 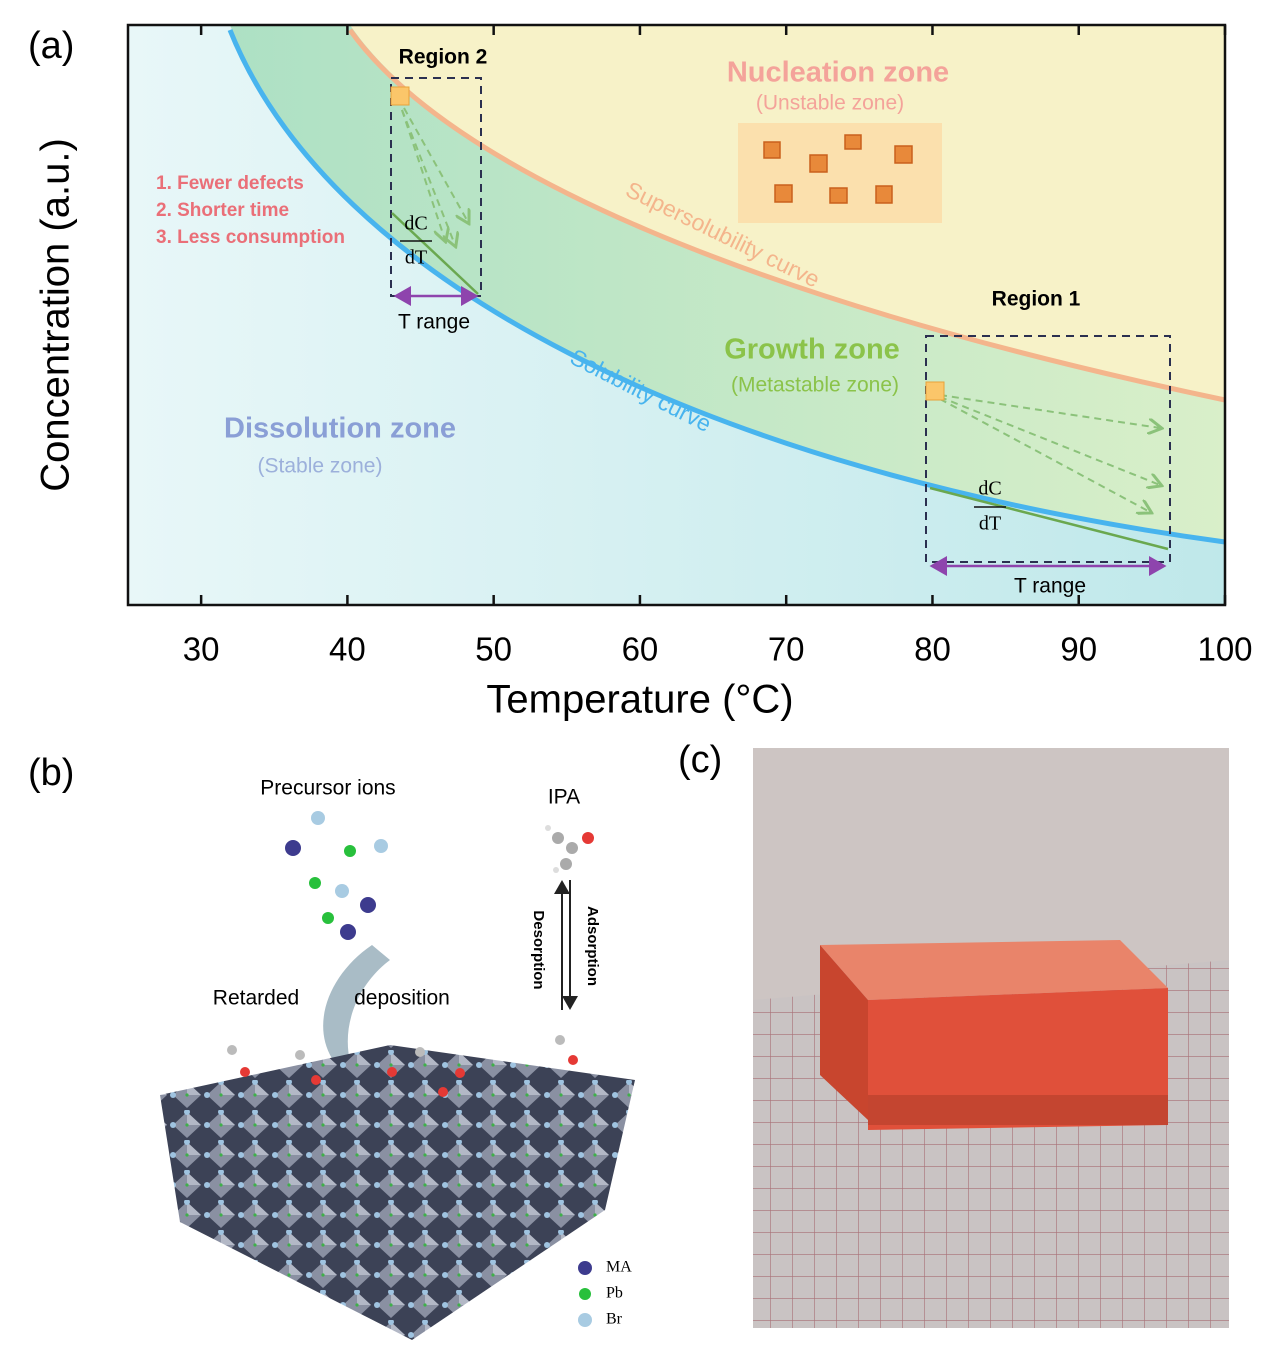 I want to click on x-tick-label: 80, so click(x=932, y=649).